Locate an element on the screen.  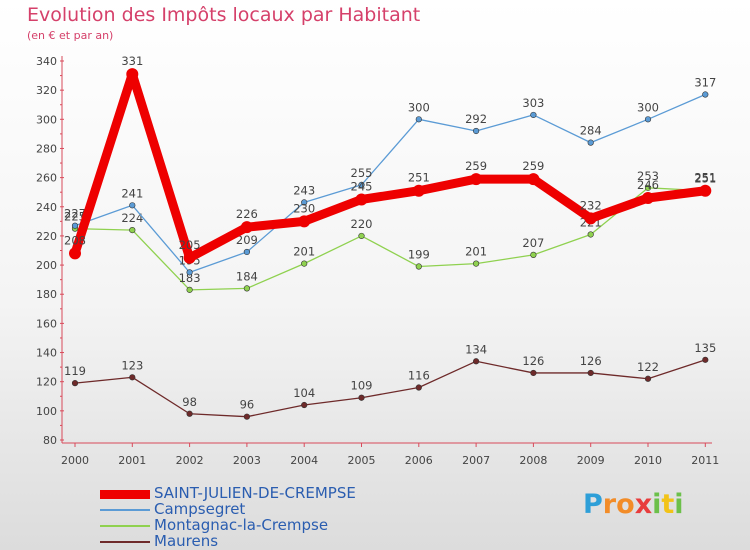
y-tick-label: 220 is located at coordinates (46, 236).